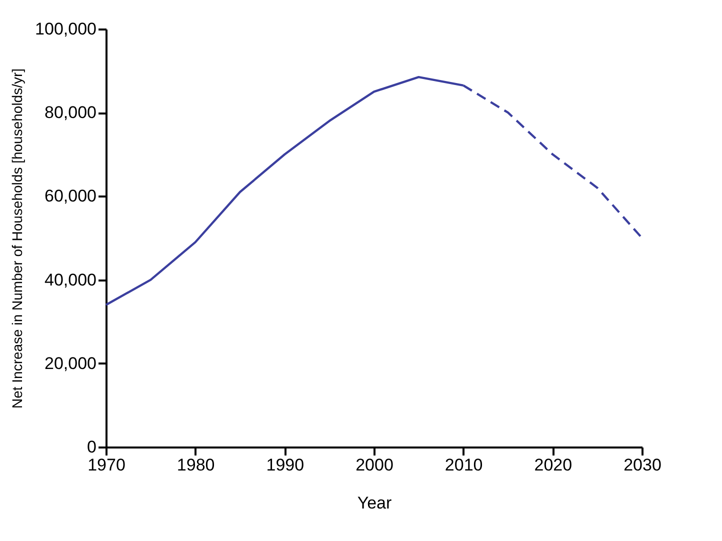 Image resolution: width=722 pixels, height=541 pixels. Describe the element at coordinates (70, 196) in the screenshot. I see `y-tick-label: 60,000` at that location.